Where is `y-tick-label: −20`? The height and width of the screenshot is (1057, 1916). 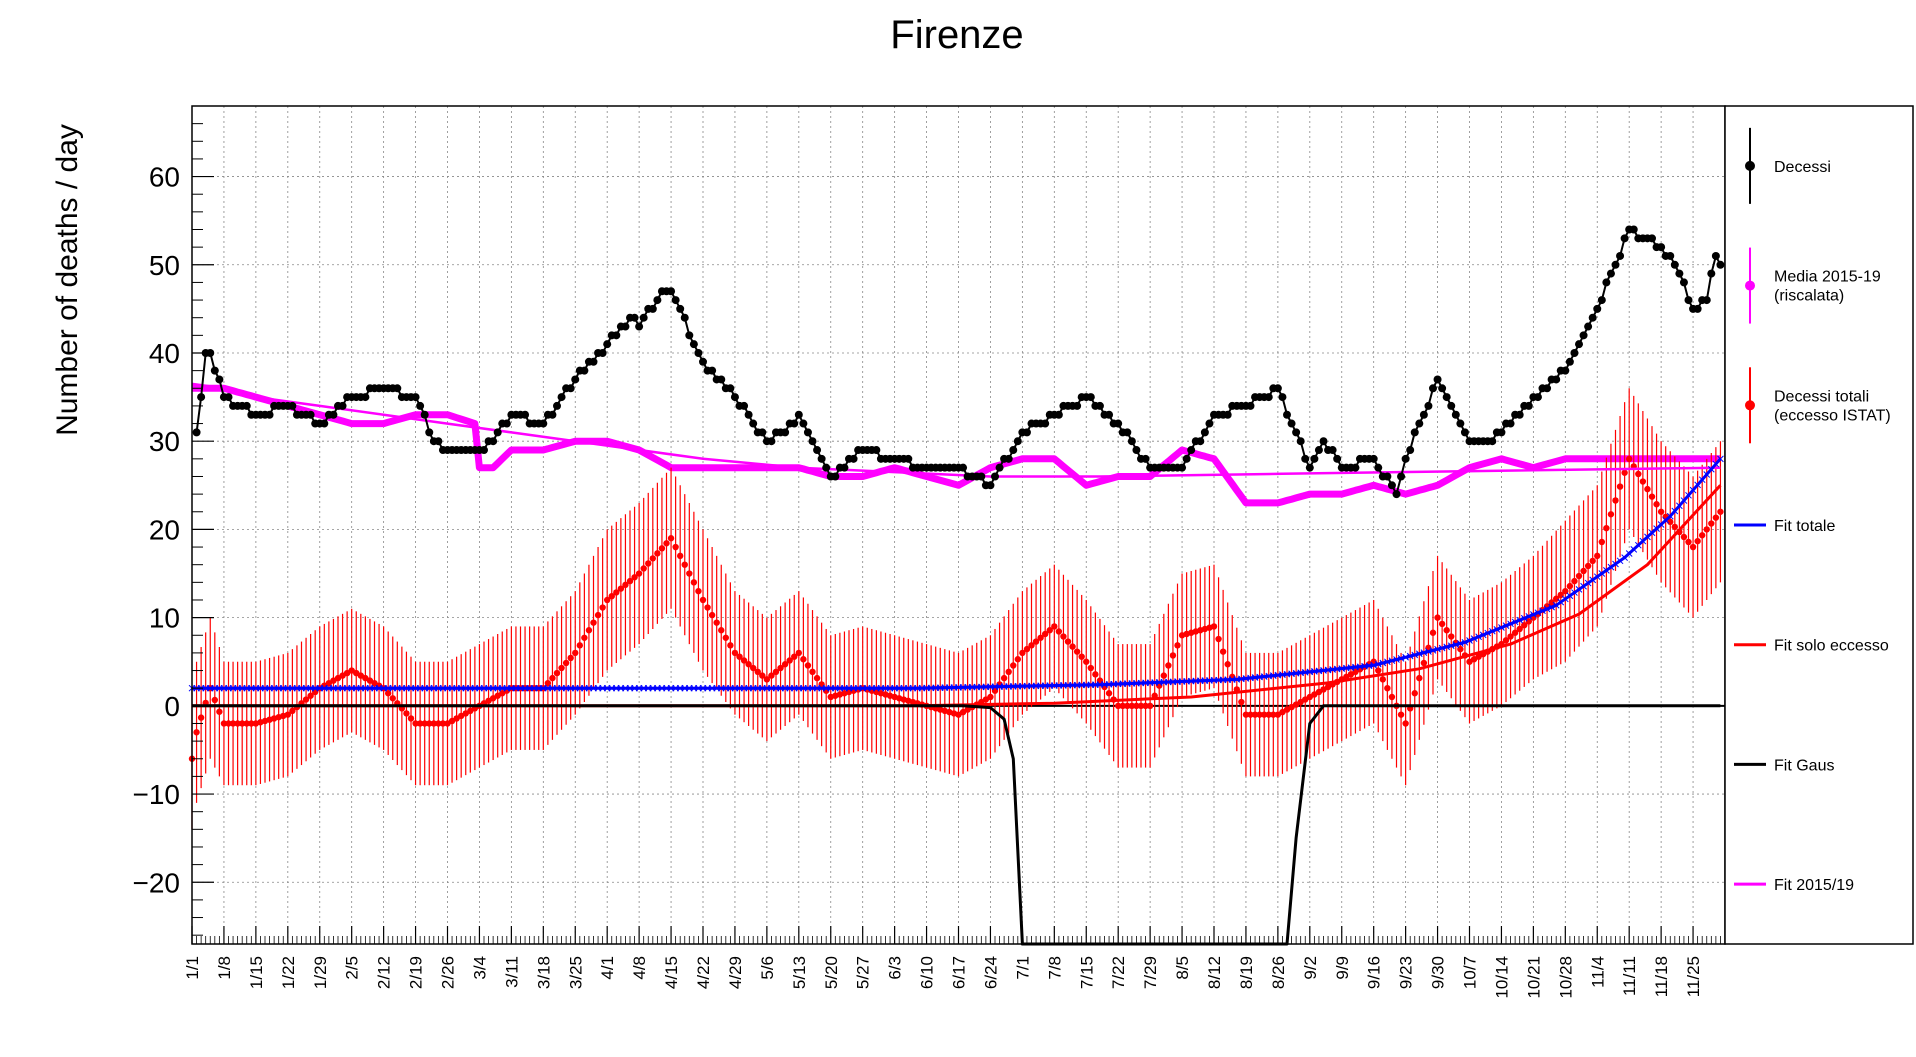 y-tick-label: −20 is located at coordinates (157, 882).